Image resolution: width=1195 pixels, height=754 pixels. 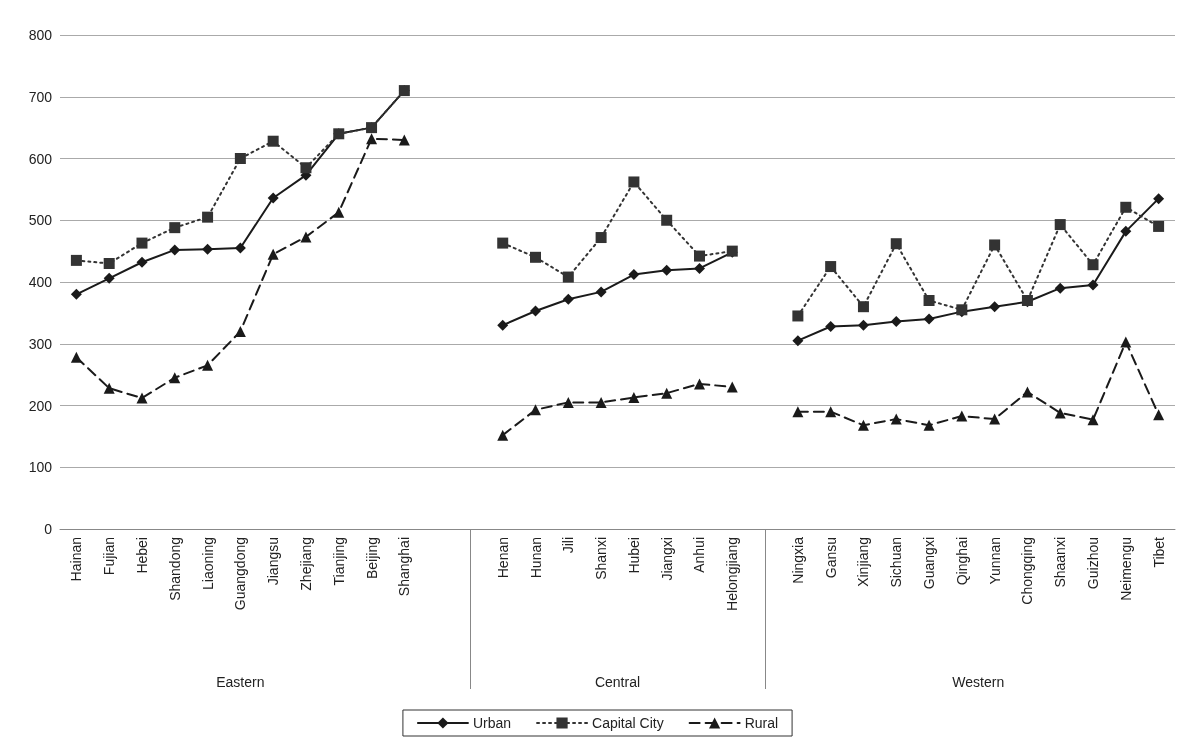 I want to click on x-tick-label: Tianjing, so click(x=338, y=561).